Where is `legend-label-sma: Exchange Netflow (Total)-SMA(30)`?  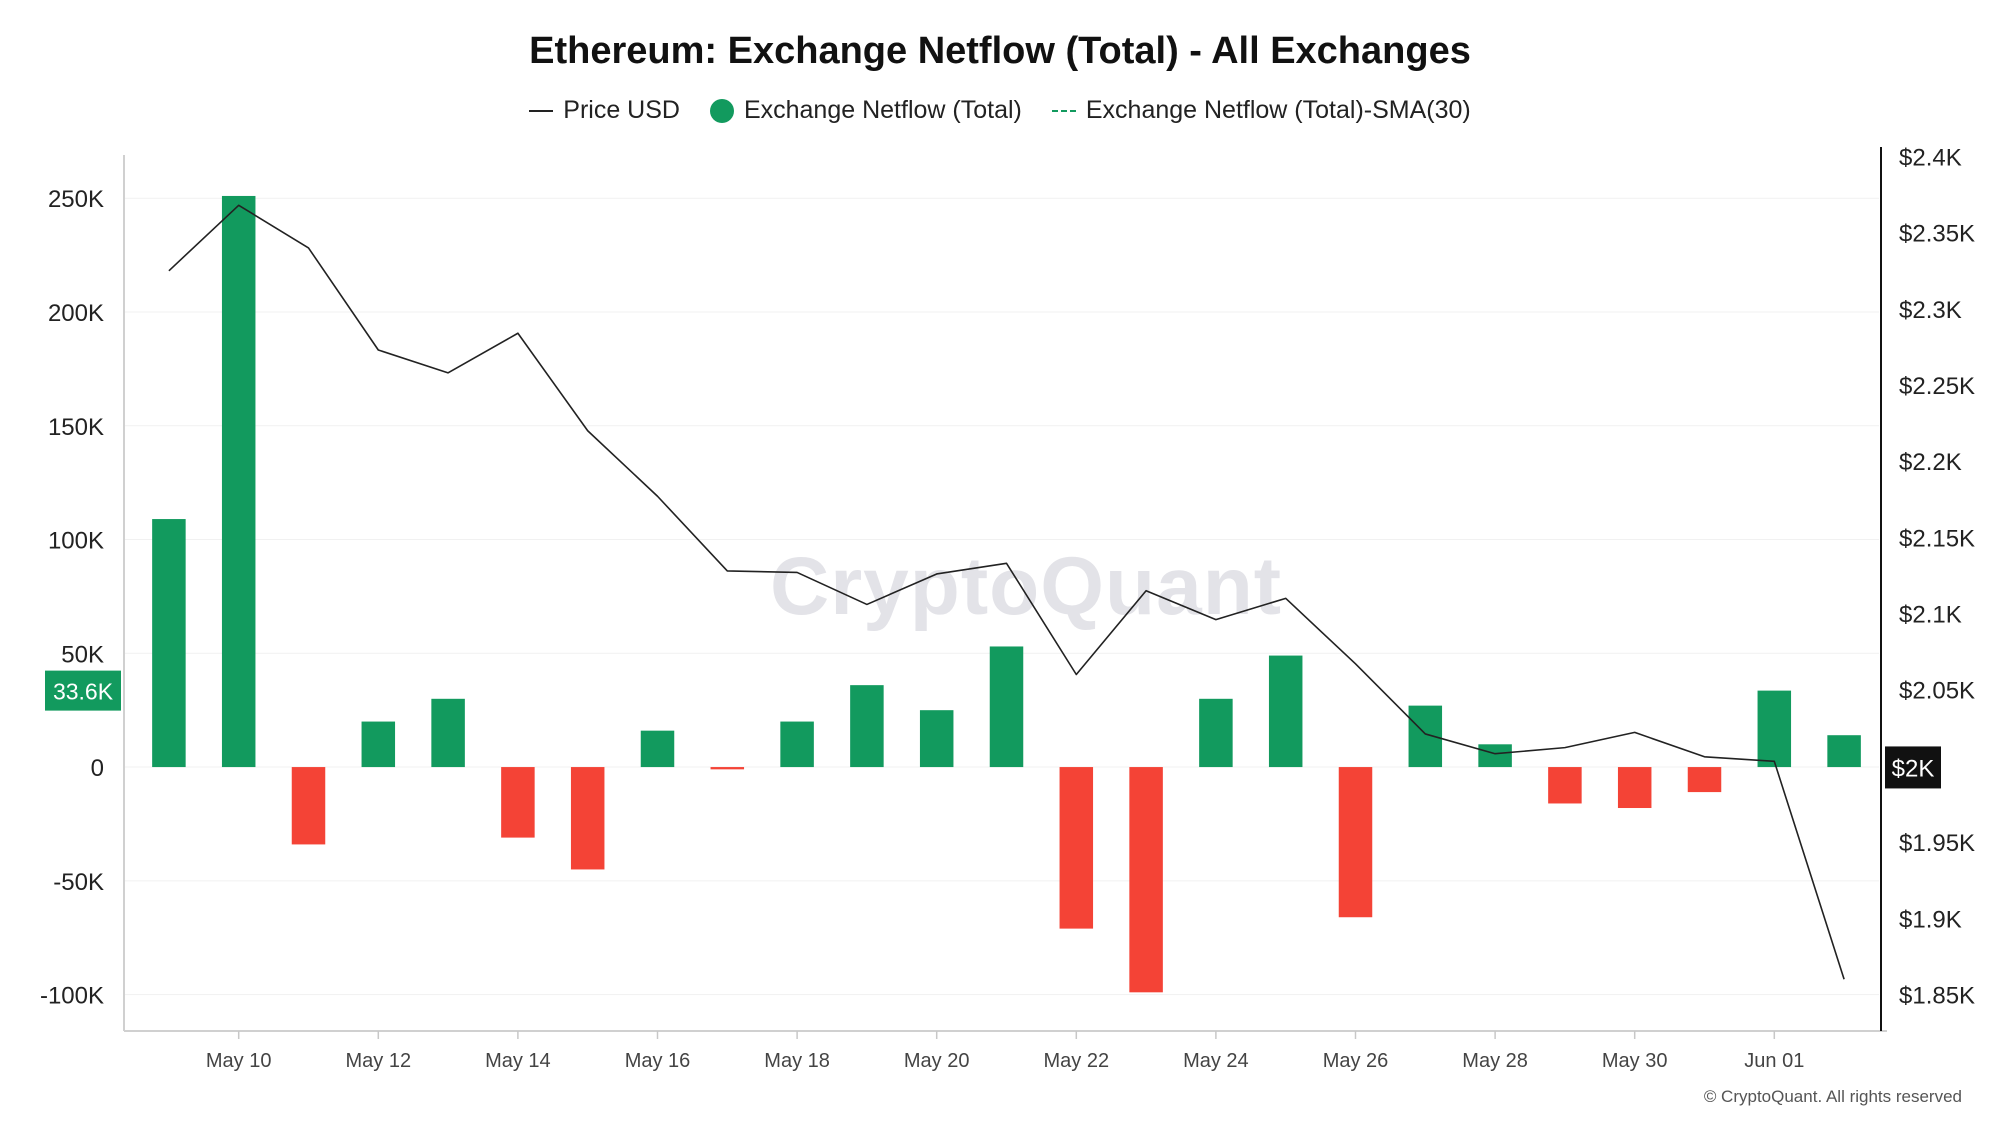
legend-label-sma: Exchange Netflow (Total)-SMA(30) is located at coordinates (1278, 110).